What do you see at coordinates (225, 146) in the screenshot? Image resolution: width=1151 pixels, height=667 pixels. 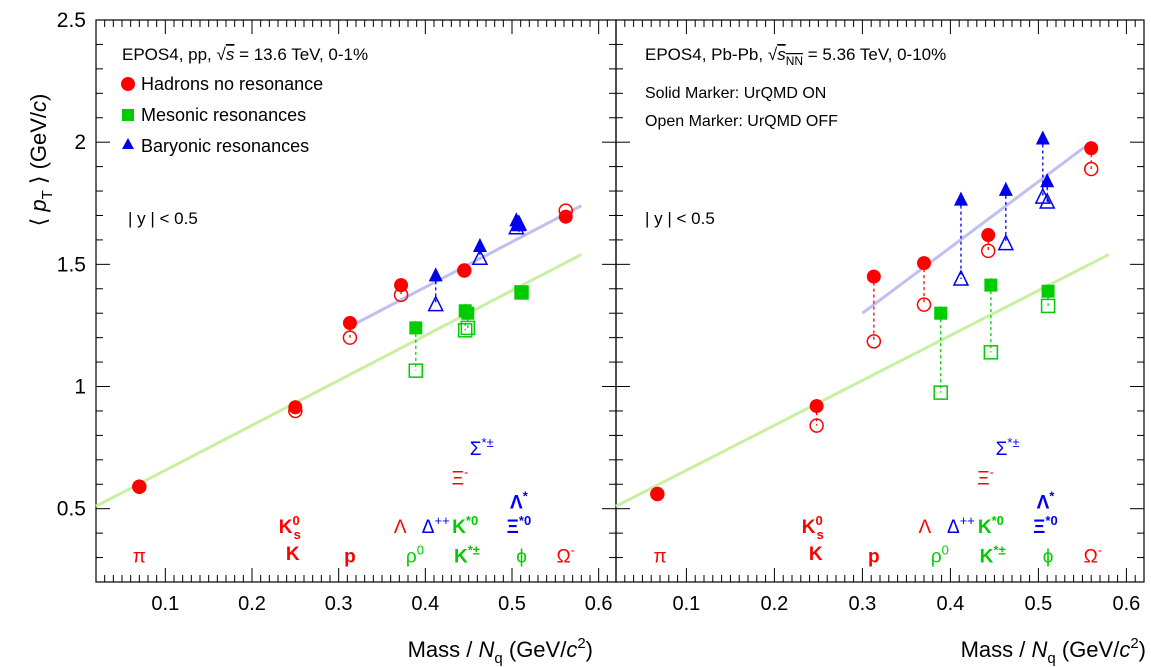 I see `legend-baryons-label: Baryonic resonances` at bounding box center [225, 146].